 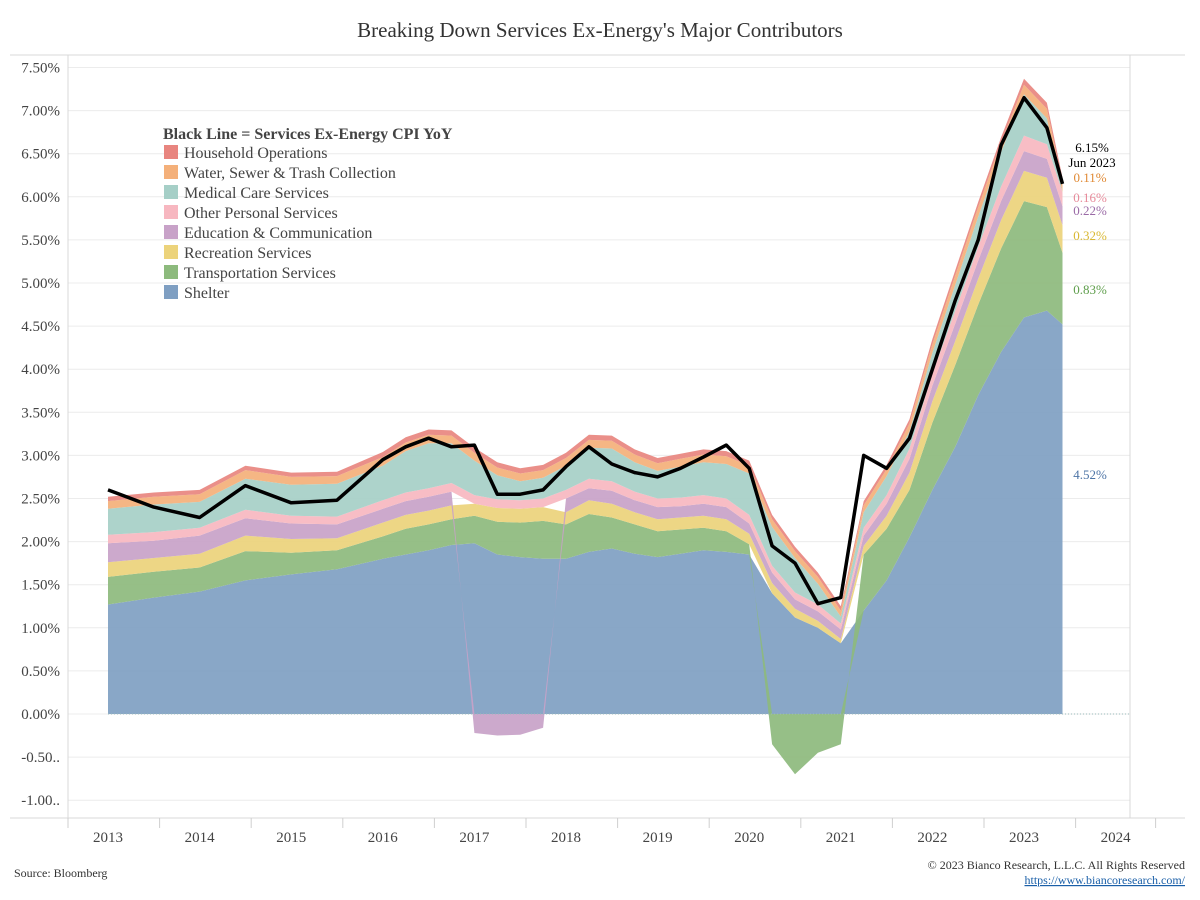 What do you see at coordinates (108, 838) in the screenshot?
I see `x-tick-label: 2013` at bounding box center [108, 838].